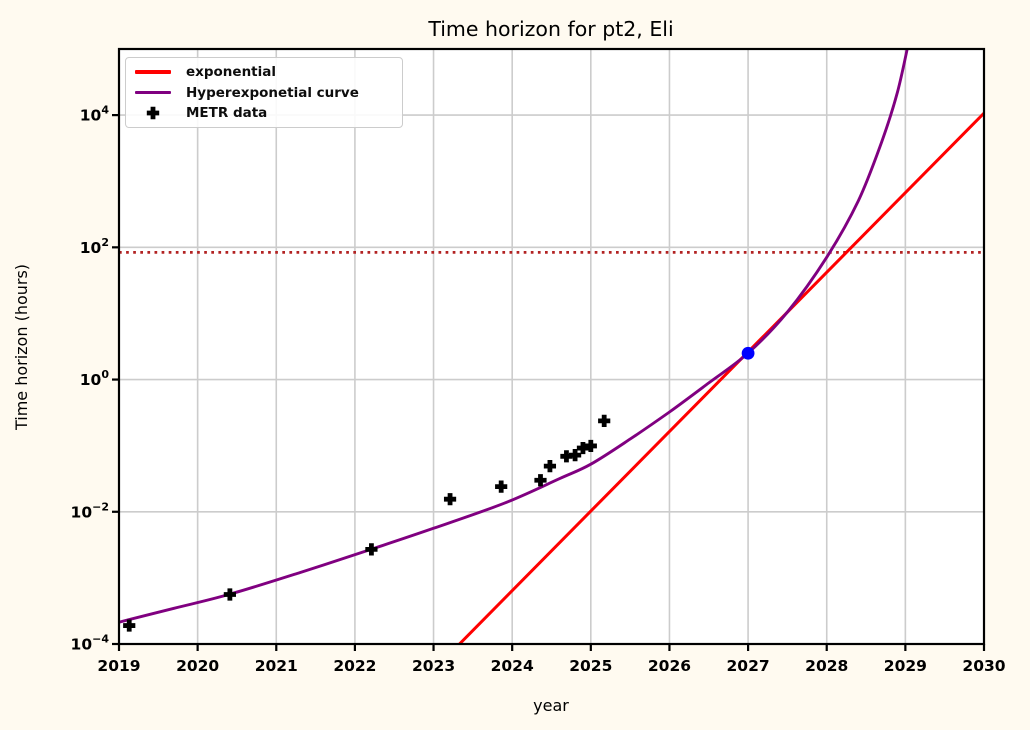 This screenshot has height=730, width=1030. I want to click on x-tick-label-2020: 2020, so click(197, 666).